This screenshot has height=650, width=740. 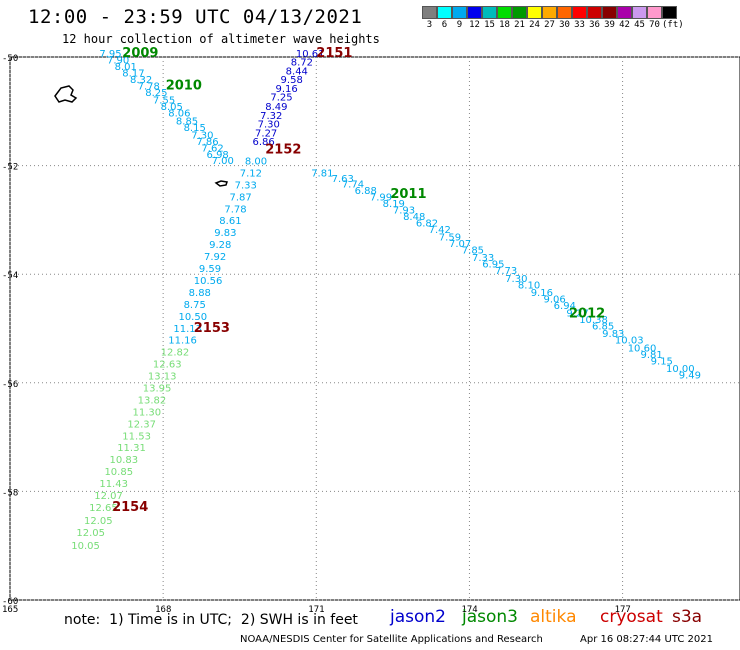 What do you see at coordinates (322, 173) in the screenshot?
I see `wave-height-value: 7.81` at bounding box center [322, 173].